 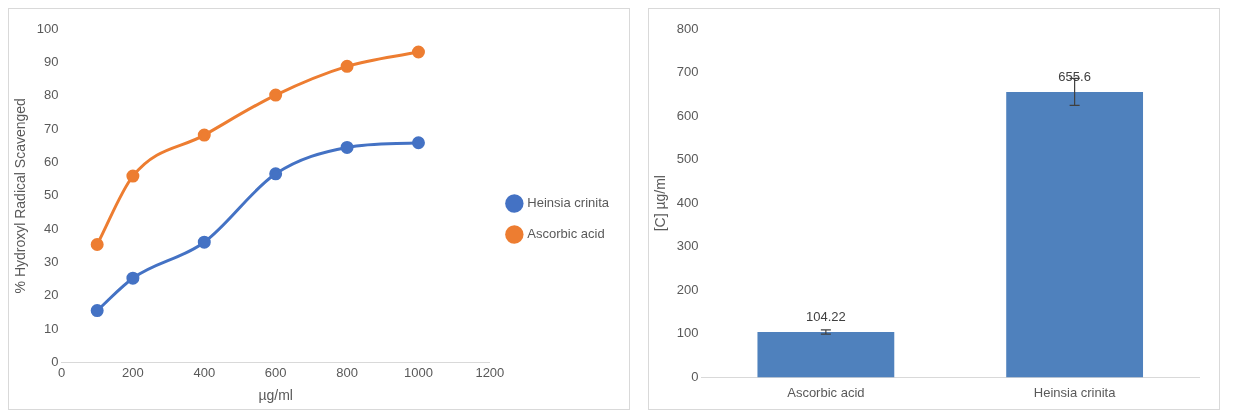 I want to click on y-axis-title: [C] µg/ml, so click(x=660, y=203).